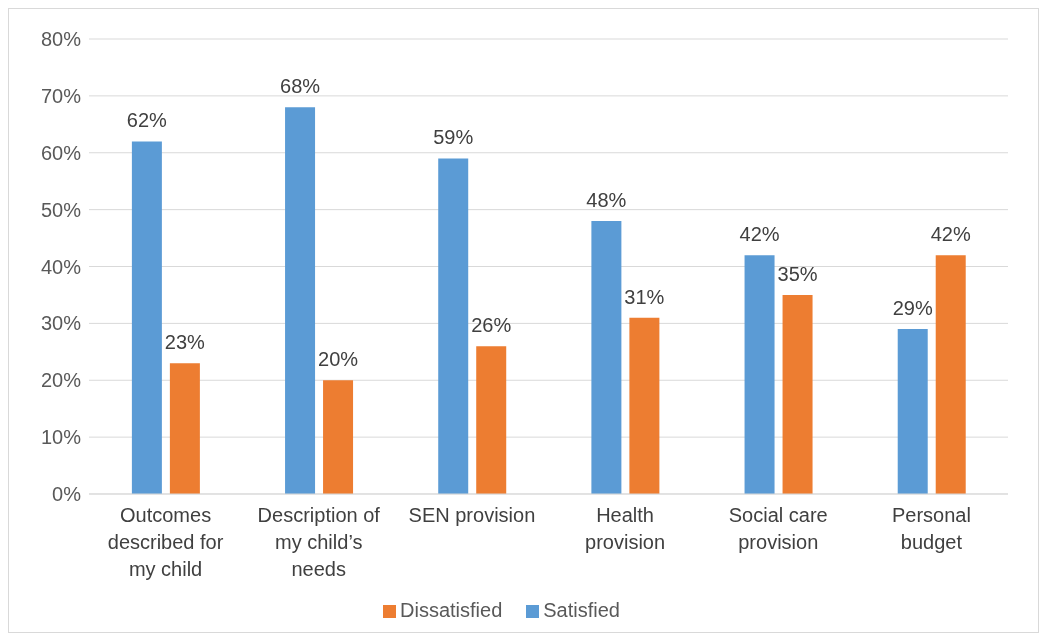 This screenshot has height=639, width=1045. I want to click on y-tick-label: 80%, so click(61, 39).